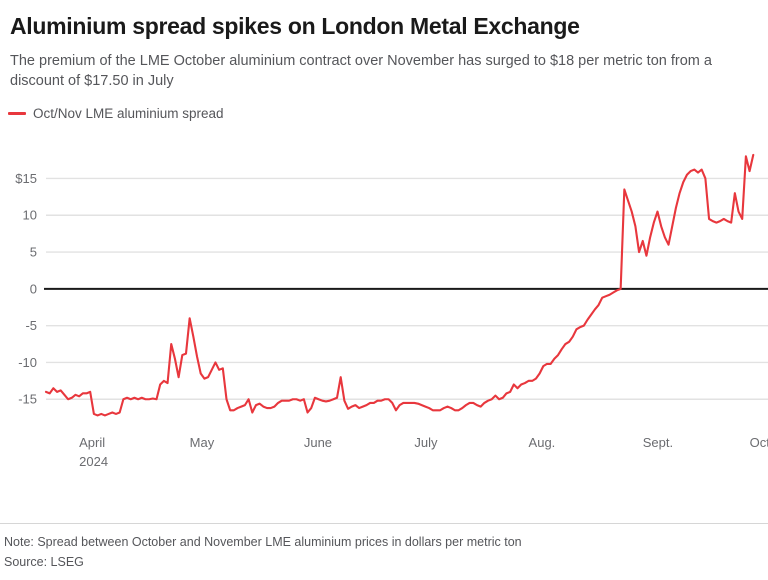  What do you see at coordinates (27, 362) in the screenshot?
I see `y-axis-tick-label: -10` at bounding box center [27, 362].